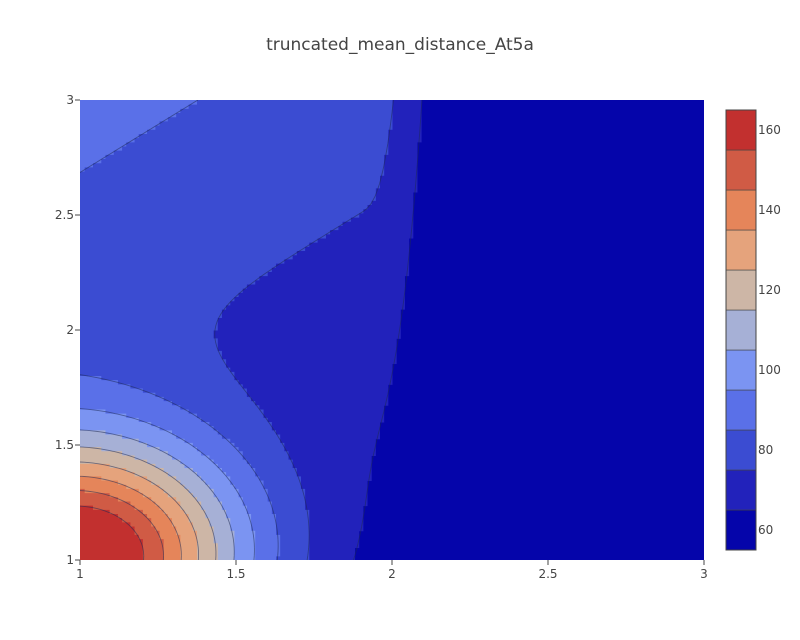  I want to click on y-tick-label: 2.5, so click(64, 215).